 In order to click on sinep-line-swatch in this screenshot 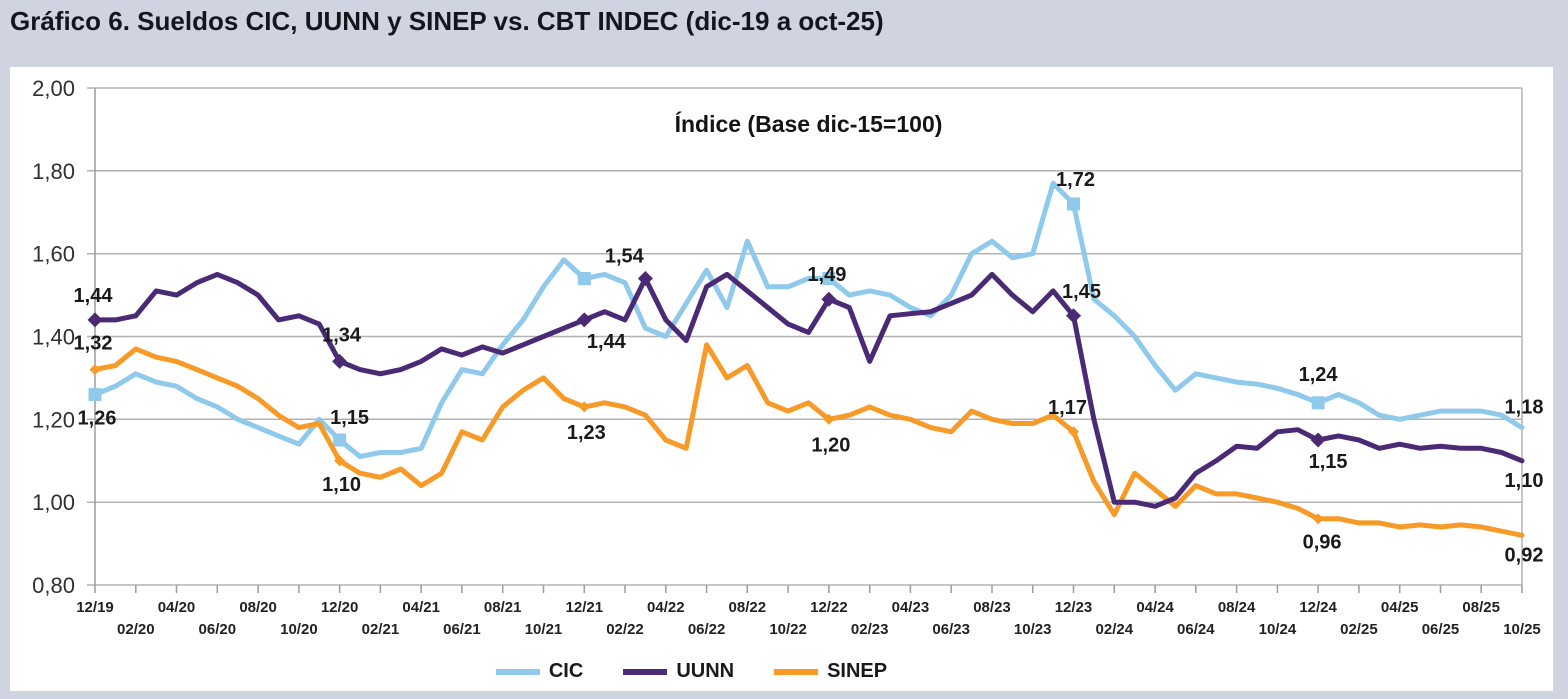, I will do `click(796, 671)`.